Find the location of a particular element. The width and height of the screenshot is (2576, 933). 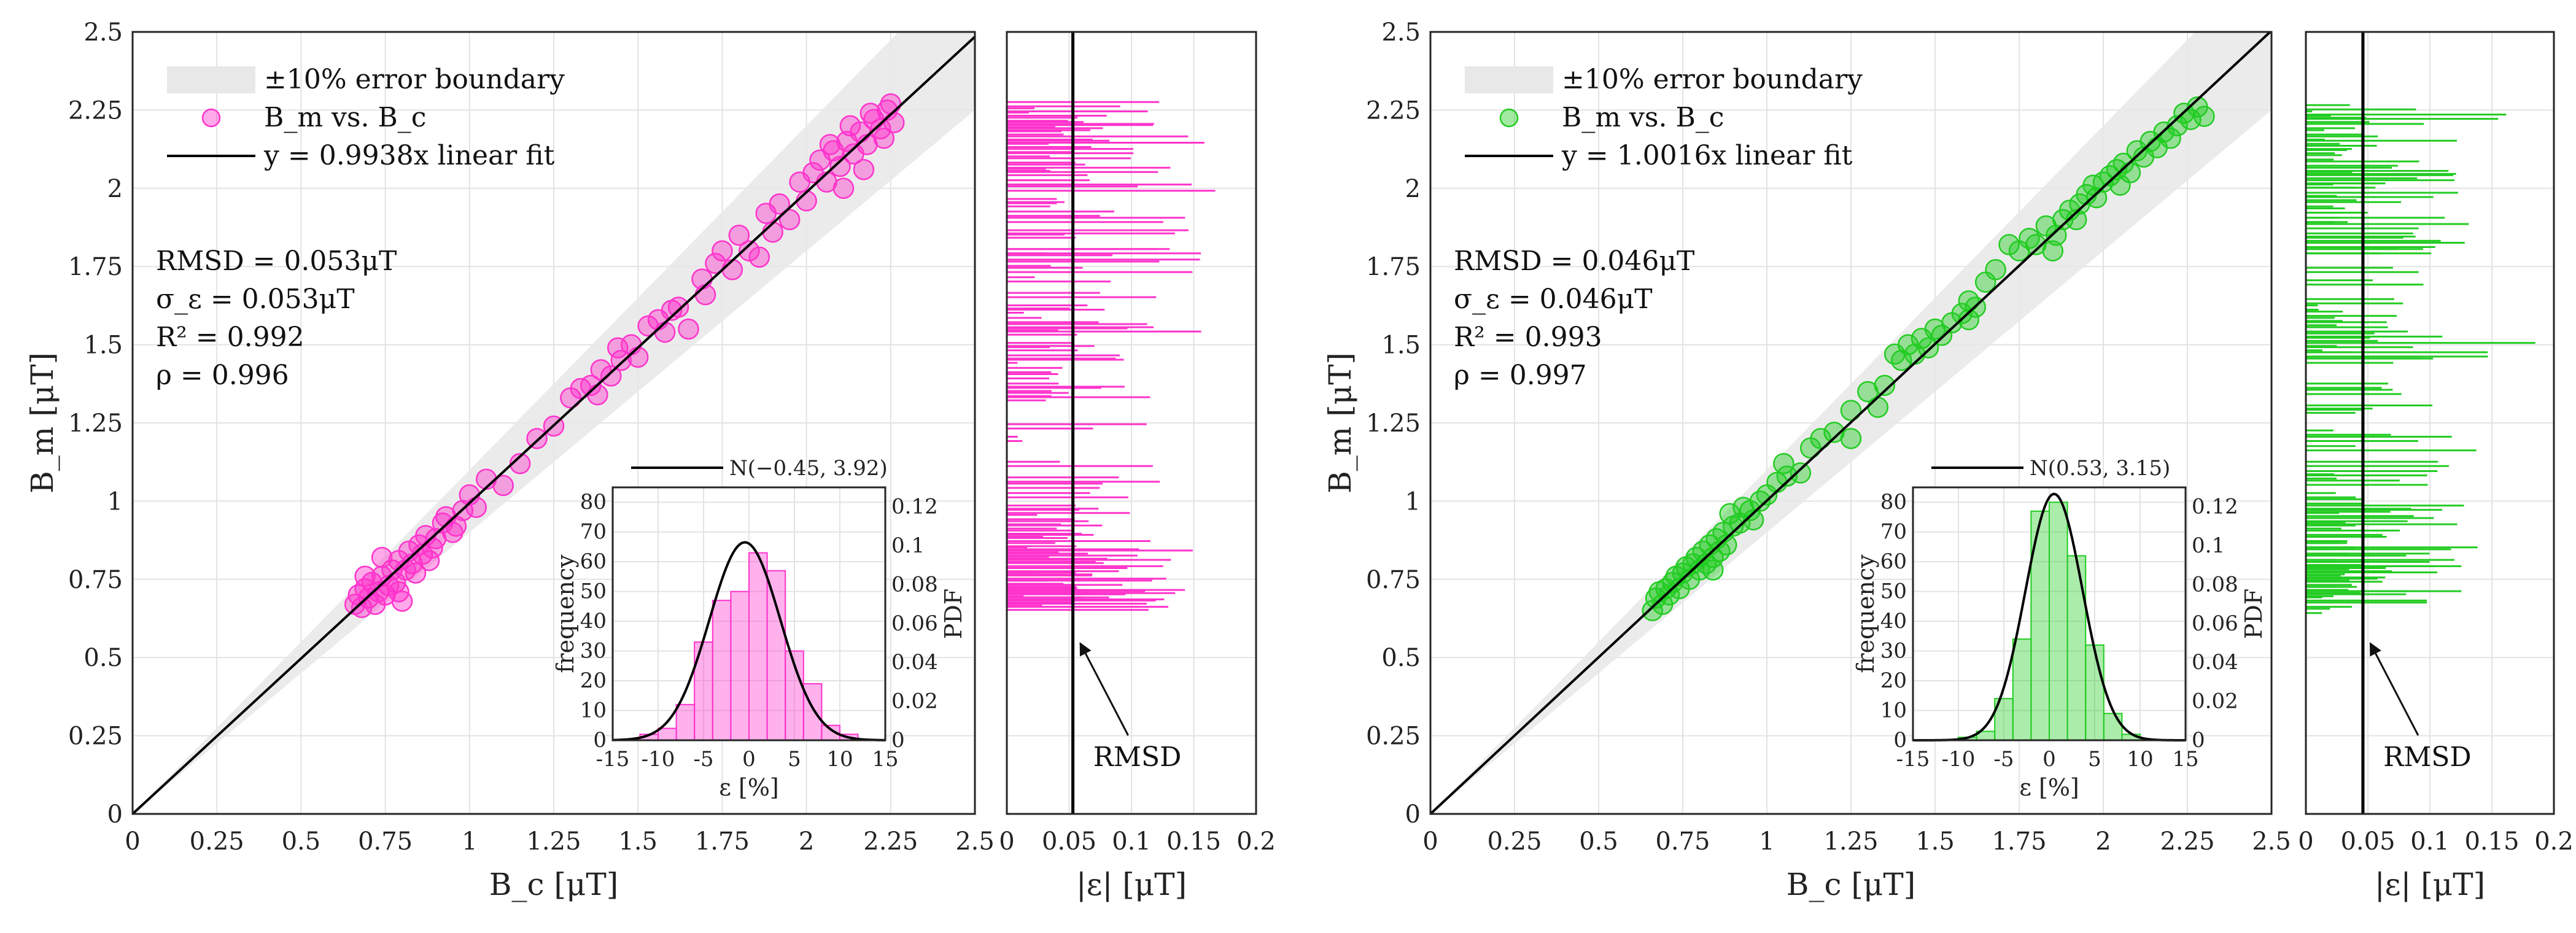

inset-y-tick-label: 10 is located at coordinates (1893, 711).